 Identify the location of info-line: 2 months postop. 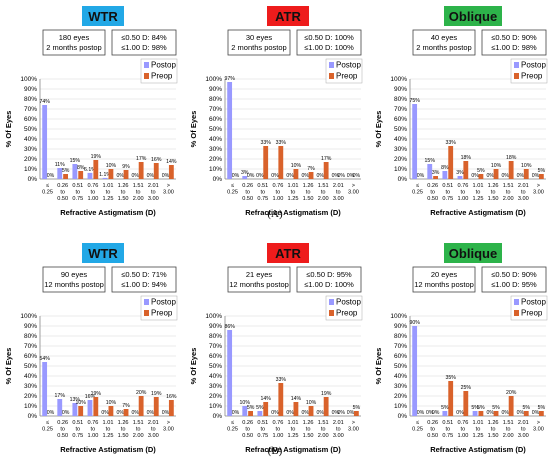
(443, 47).